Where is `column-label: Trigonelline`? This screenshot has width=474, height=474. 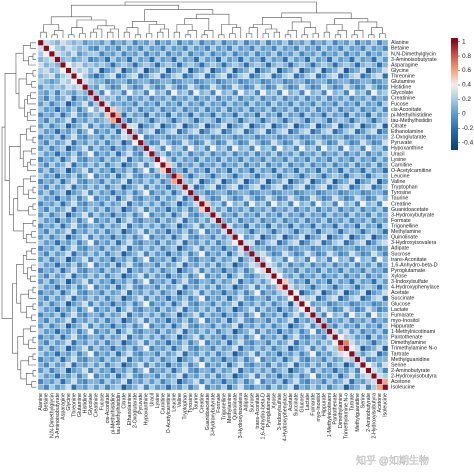 column-label: Trigonelline is located at coordinates (225, 406).